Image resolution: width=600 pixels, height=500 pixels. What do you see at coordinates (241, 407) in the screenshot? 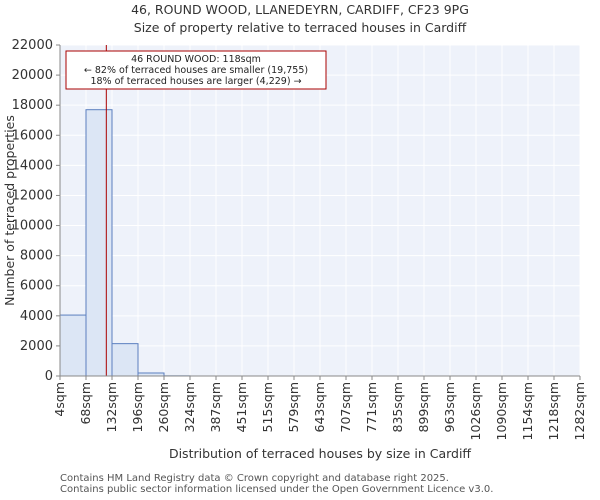
I see `x-tick-label: 451sqm` at bounding box center [241, 407].